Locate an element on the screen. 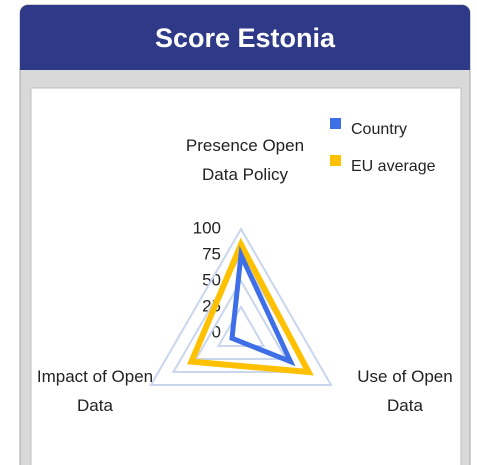 The image size is (477, 465). axis-label: Presence Open Data Policy is located at coordinates (245, 160).